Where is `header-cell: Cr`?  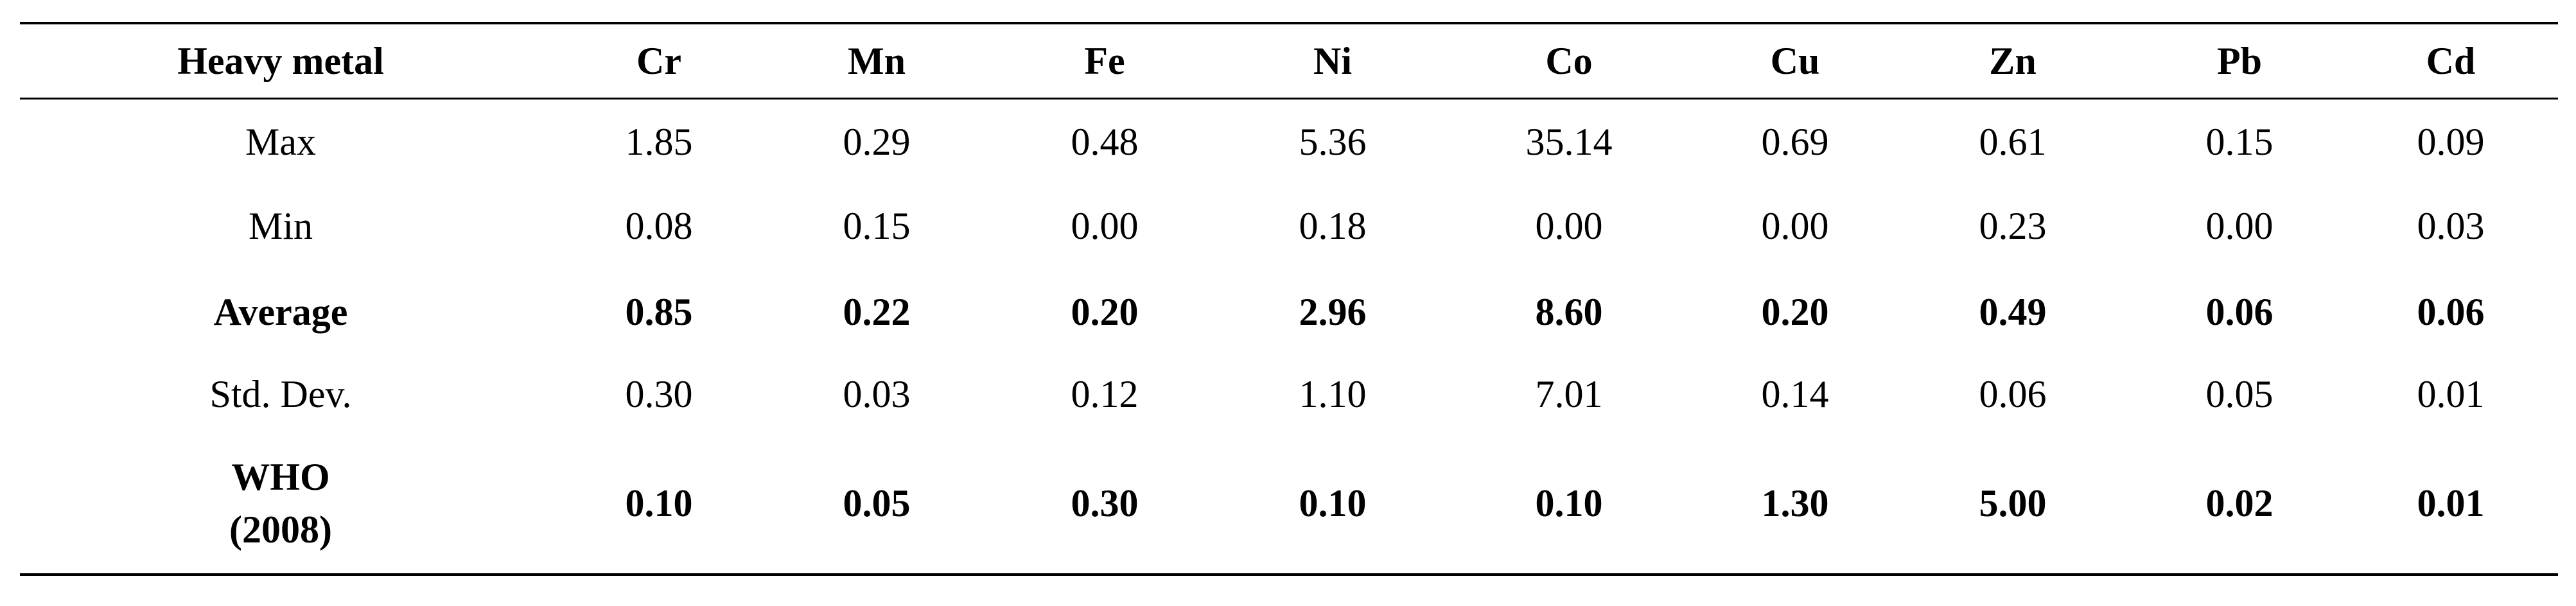
header-cell: Cr is located at coordinates (658, 61).